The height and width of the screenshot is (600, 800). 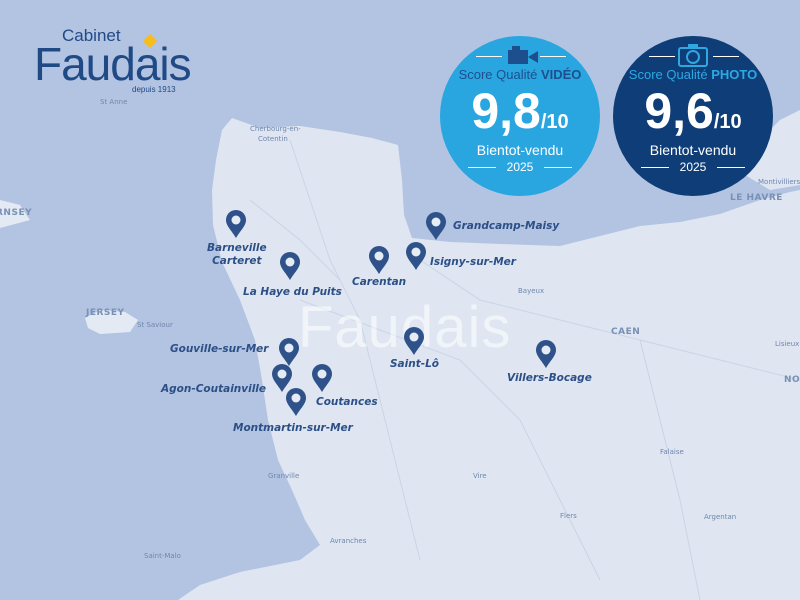 I want to click on map-label-granville: Granville, so click(x=284, y=476).